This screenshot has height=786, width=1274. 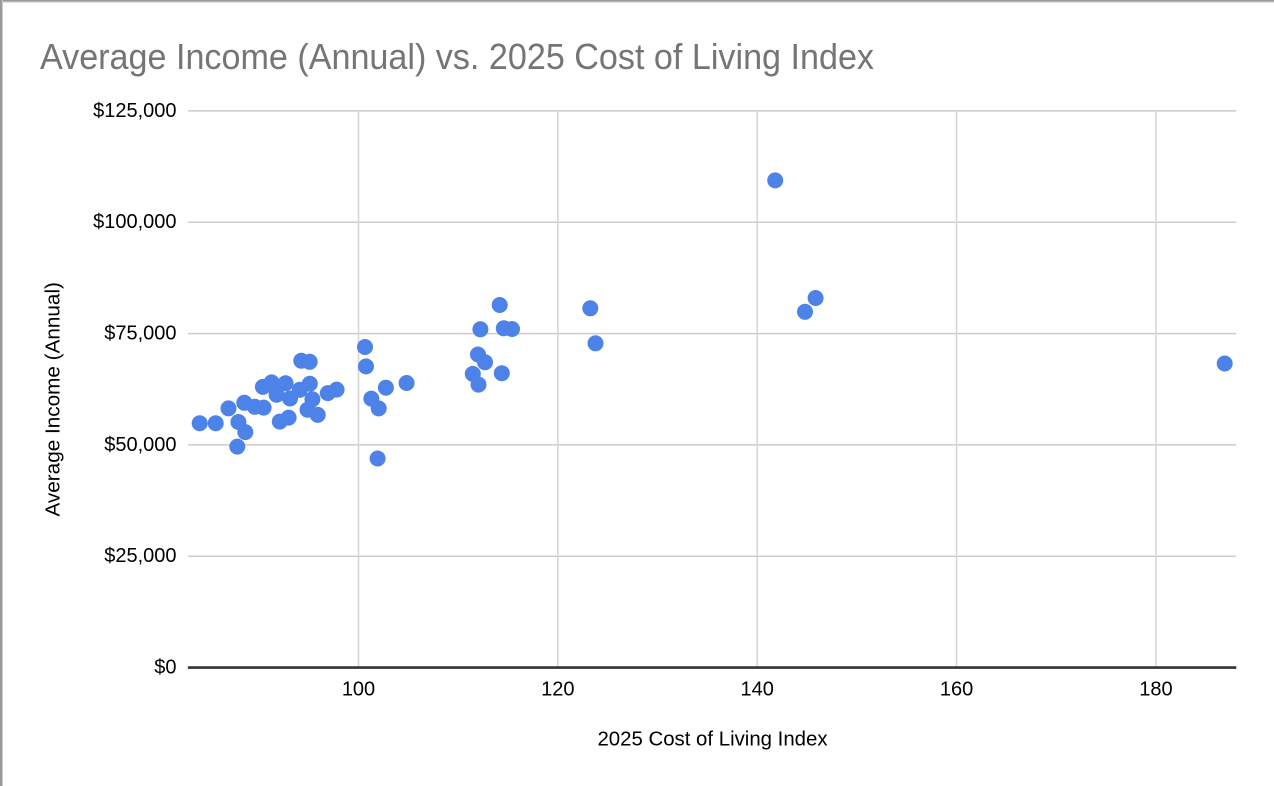 What do you see at coordinates (140, 445) in the screenshot?
I see `svg-text: $50,000` at bounding box center [140, 445].